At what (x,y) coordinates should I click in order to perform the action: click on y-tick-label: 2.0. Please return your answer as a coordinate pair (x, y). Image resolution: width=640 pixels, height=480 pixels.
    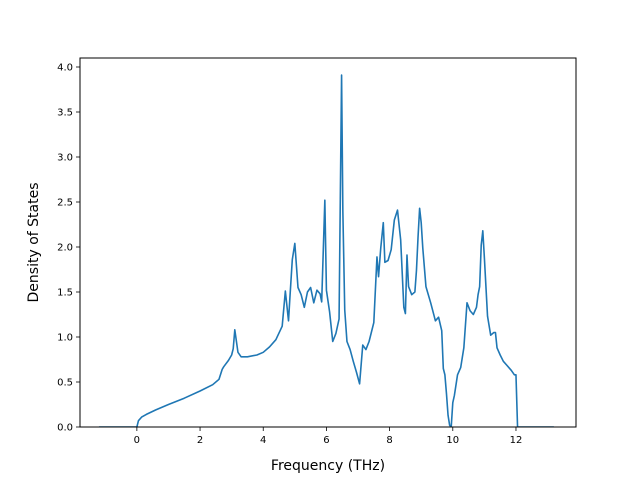
    Looking at the image, I should click on (65, 248).